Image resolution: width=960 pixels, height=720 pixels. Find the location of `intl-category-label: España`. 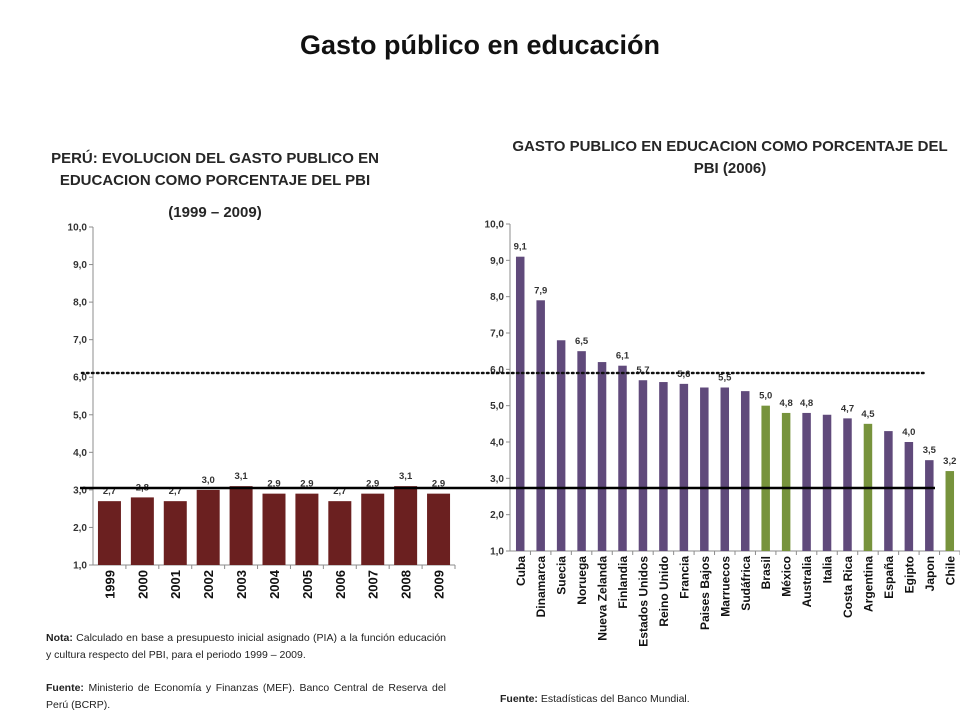

intl-category-label: España is located at coordinates (889, 577).